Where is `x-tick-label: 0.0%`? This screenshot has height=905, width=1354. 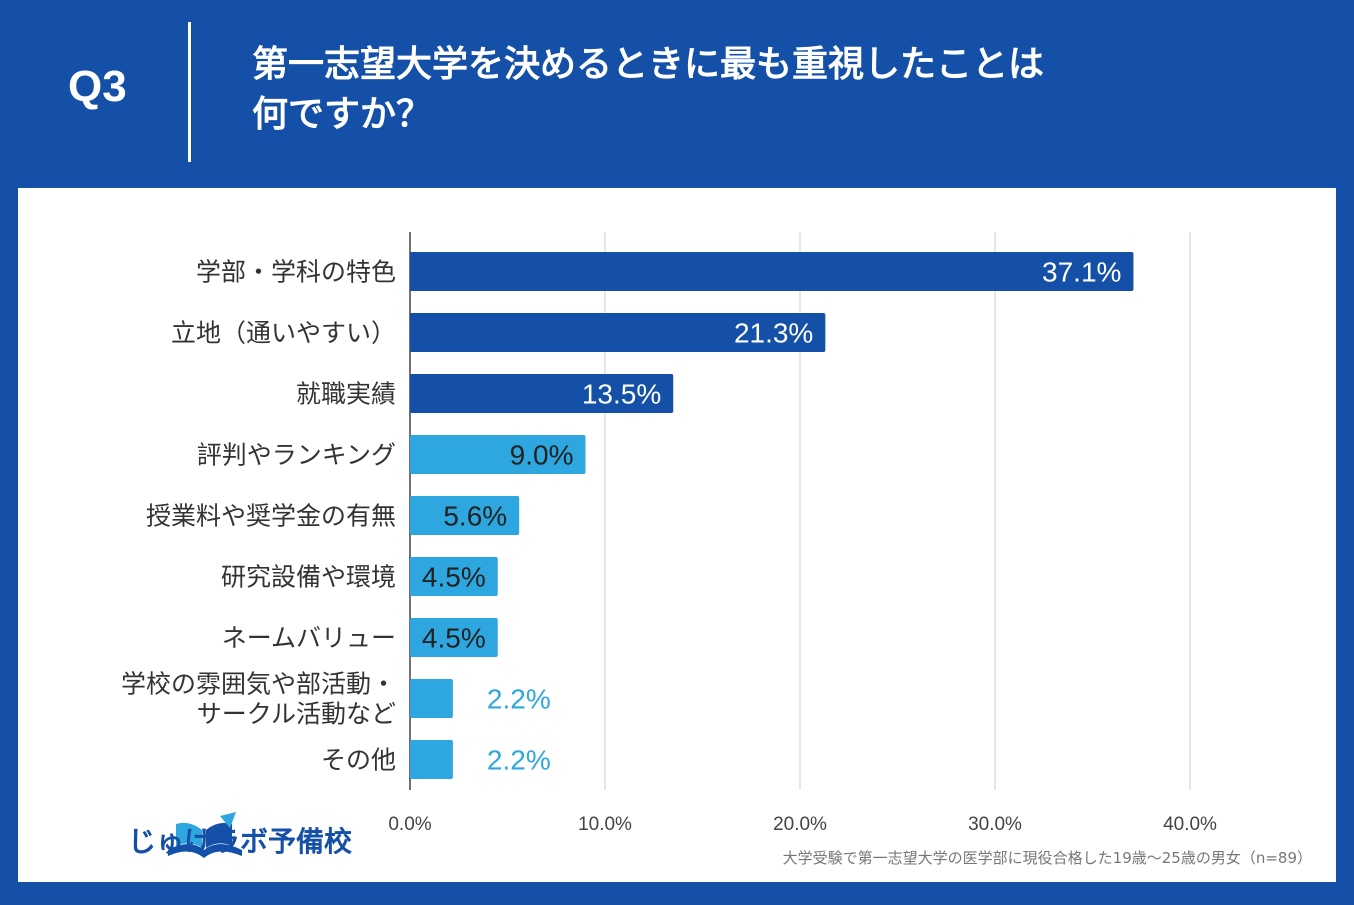
x-tick-label: 0.0% is located at coordinates (409, 824).